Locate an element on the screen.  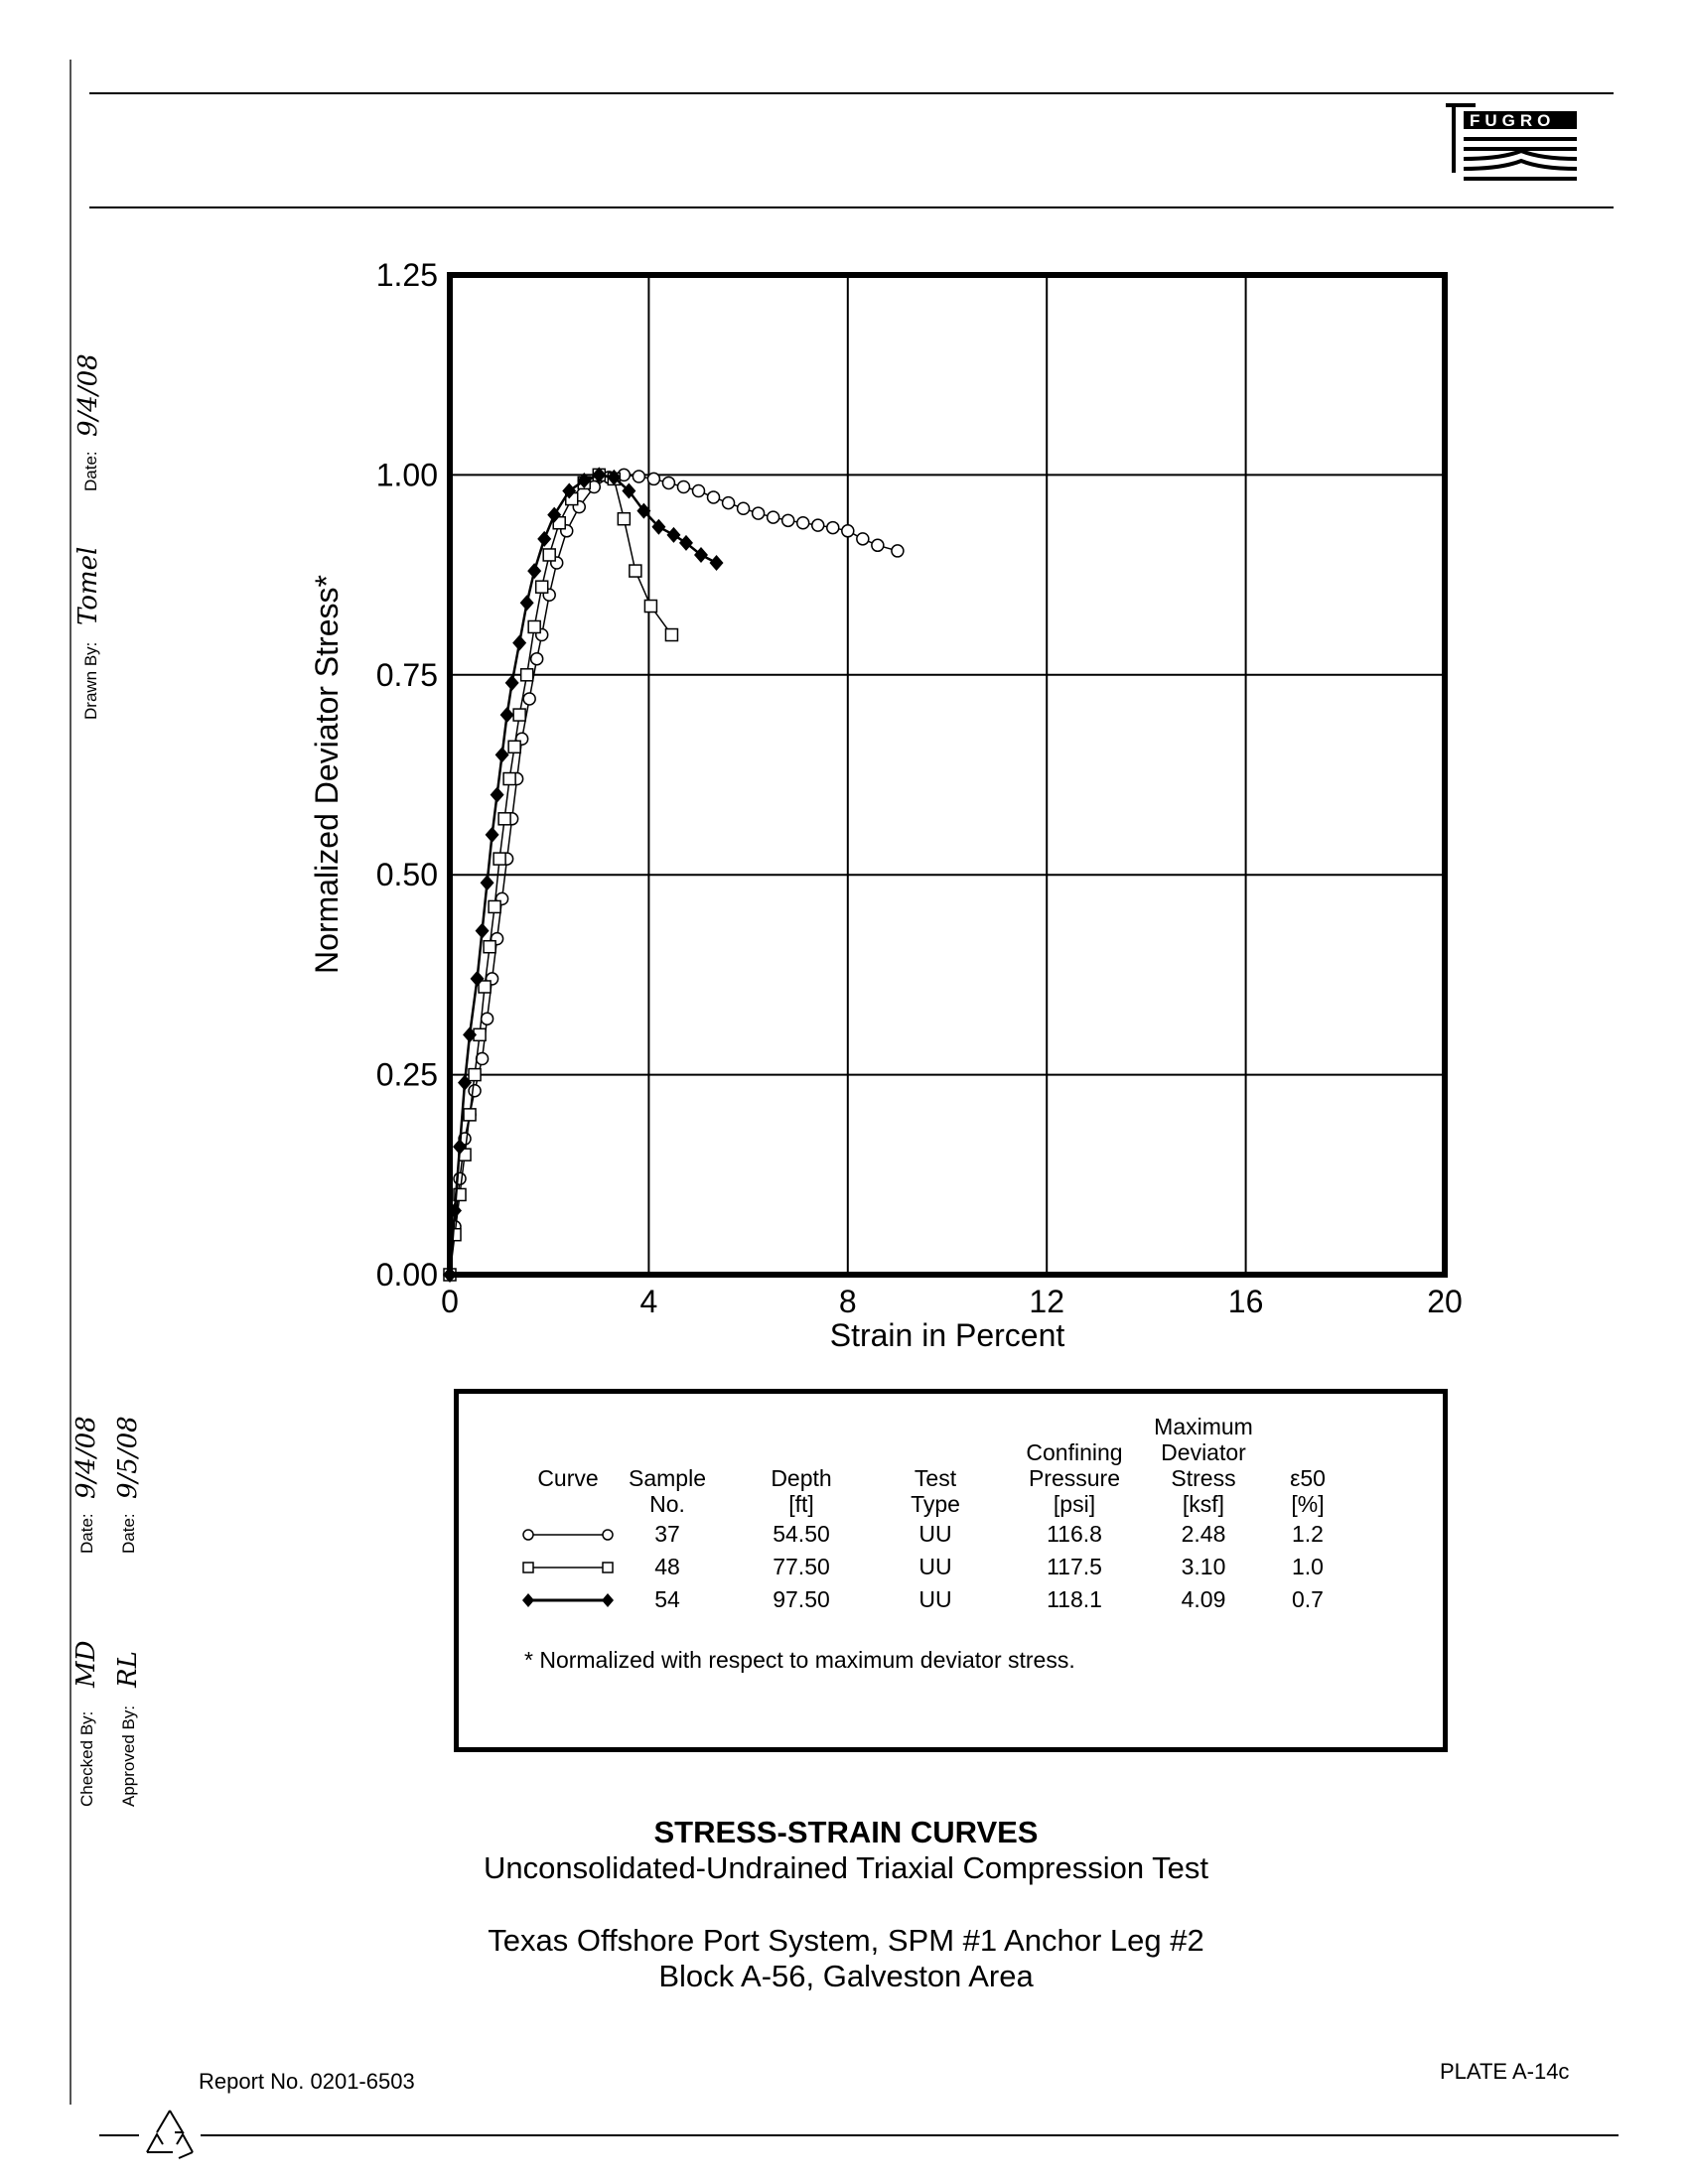
y-tick-label: 0.75 is located at coordinates (407, 675).